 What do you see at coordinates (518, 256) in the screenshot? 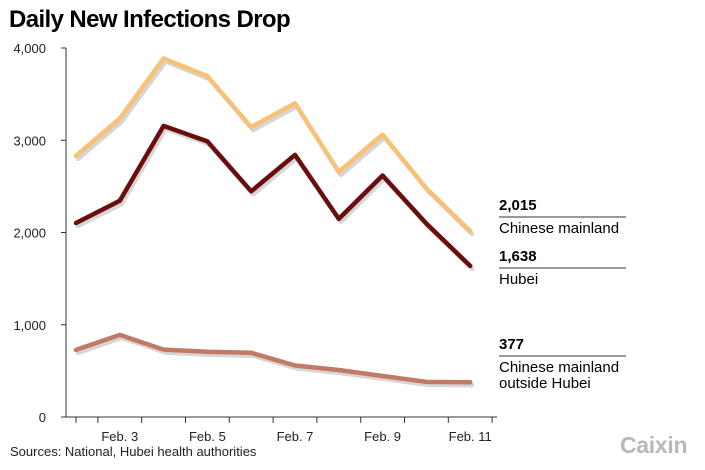
I see `series-end-value: 1,638` at bounding box center [518, 256].